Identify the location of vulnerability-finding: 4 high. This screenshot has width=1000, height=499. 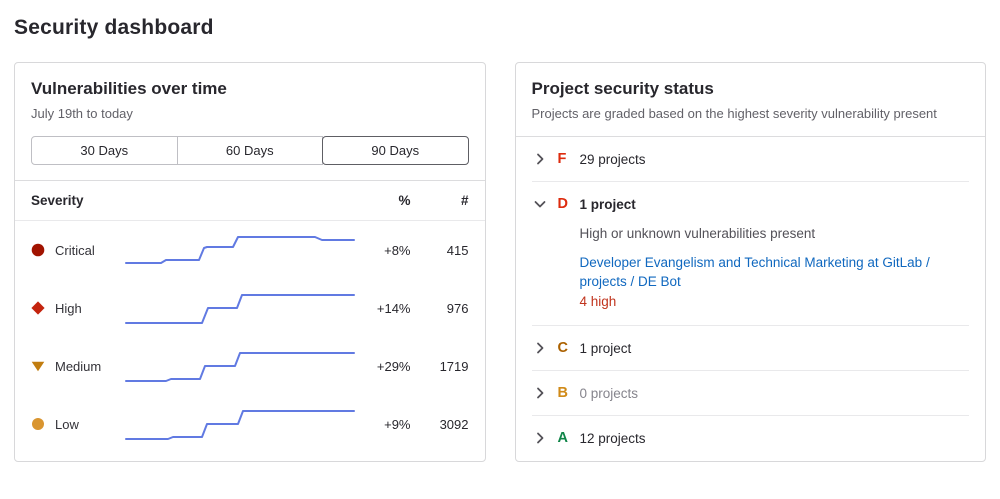
(598, 301).